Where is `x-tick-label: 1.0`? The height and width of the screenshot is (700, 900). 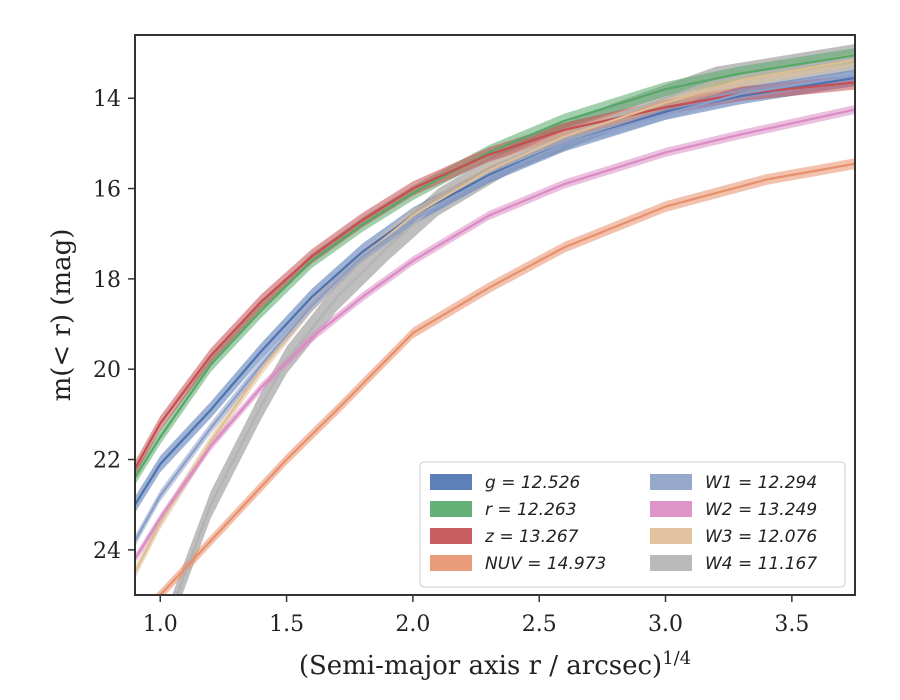
x-tick-label: 1.0 is located at coordinates (160, 624).